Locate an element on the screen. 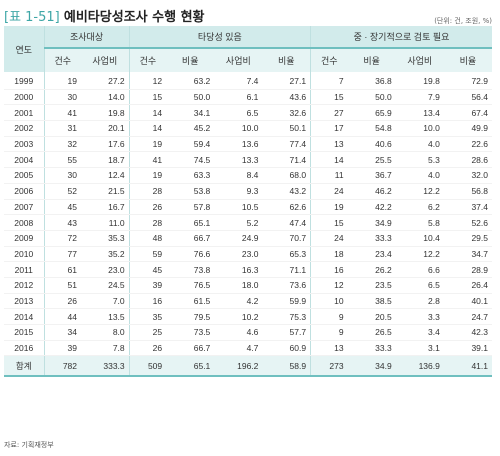 Image resolution: width=500 pixels, height=456 pixels. table-cell: 18.0 is located at coordinates (238, 285).